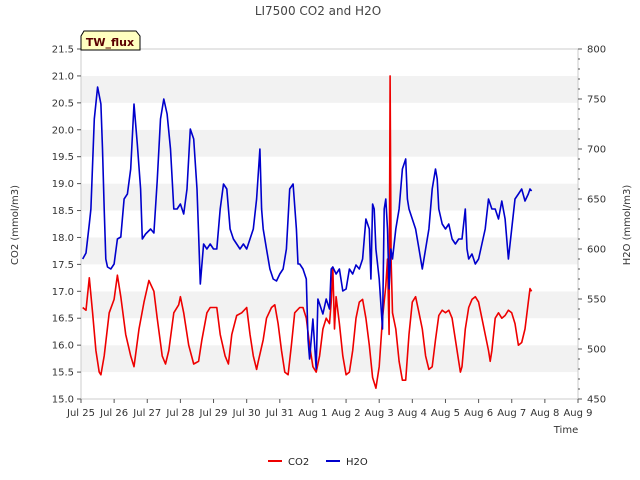  What do you see at coordinates (596, 150) in the screenshot?
I see `y-right-tick-label: 700` at bounding box center [596, 150].